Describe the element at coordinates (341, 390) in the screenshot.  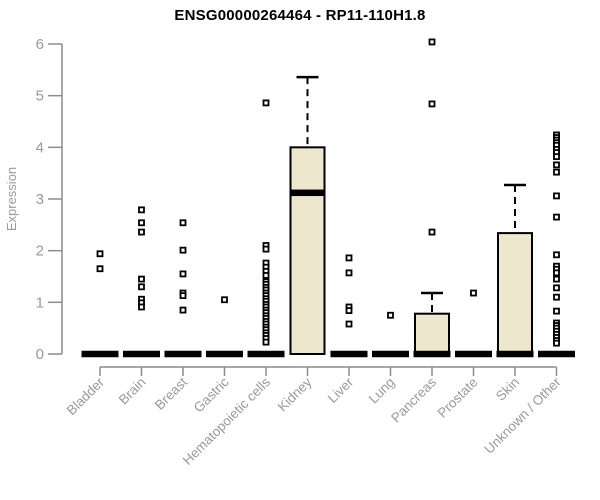
I see `x-tick-label: Liver` at that location.